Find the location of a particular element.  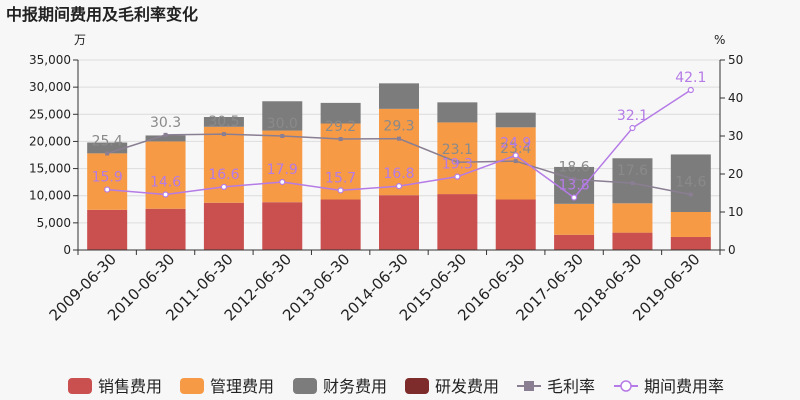

value-label-毛利率: 30.0 is located at coordinates (282, 124).